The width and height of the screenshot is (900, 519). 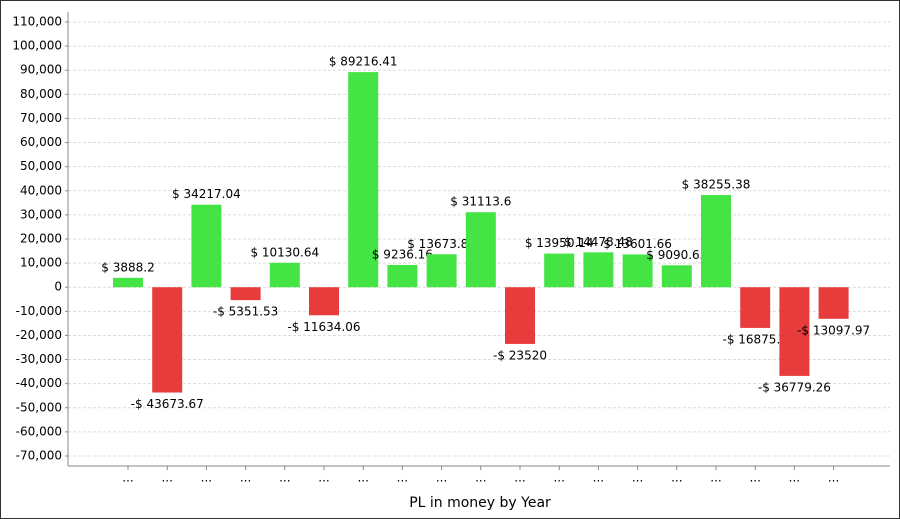 What do you see at coordinates (167, 404) in the screenshot?
I see `data-label: -$ 43673.67` at bounding box center [167, 404].